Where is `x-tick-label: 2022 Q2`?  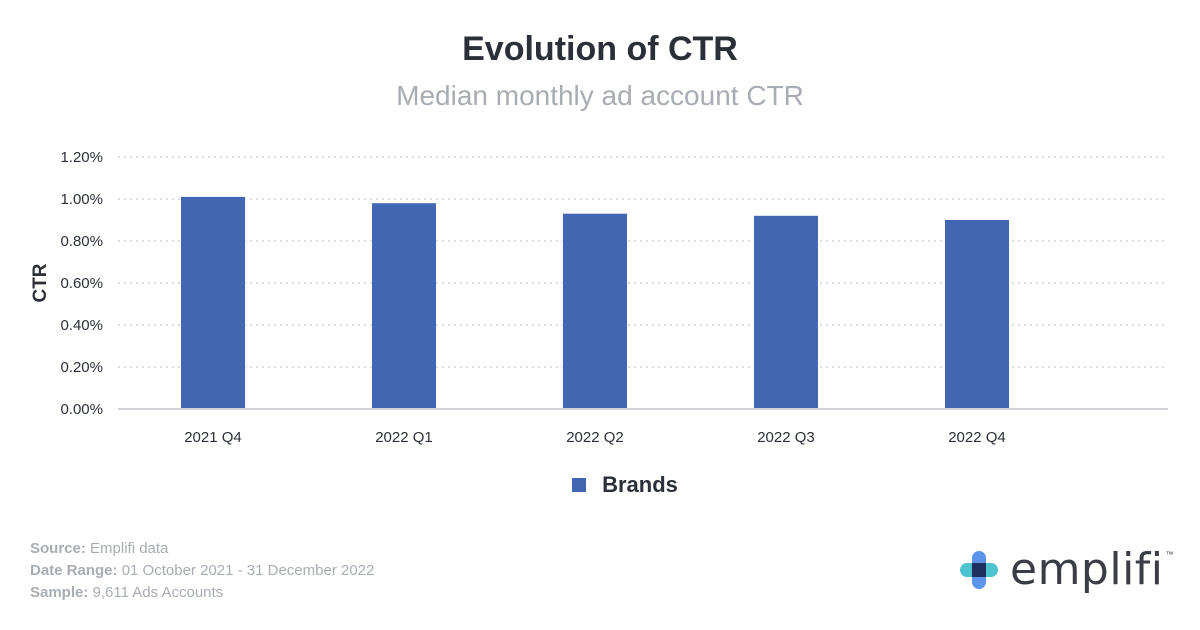
x-tick-label: 2022 Q2 is located at coordinates (595, 437).